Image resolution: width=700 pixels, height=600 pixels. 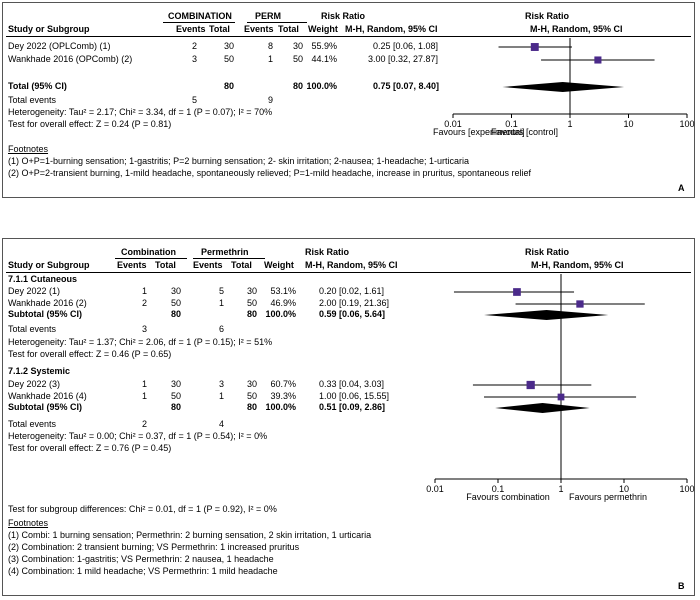 What do you see at coordinates (324, 59) in the screenshot?
I see `weight: 44.1%` at bounding box center [324, 59].